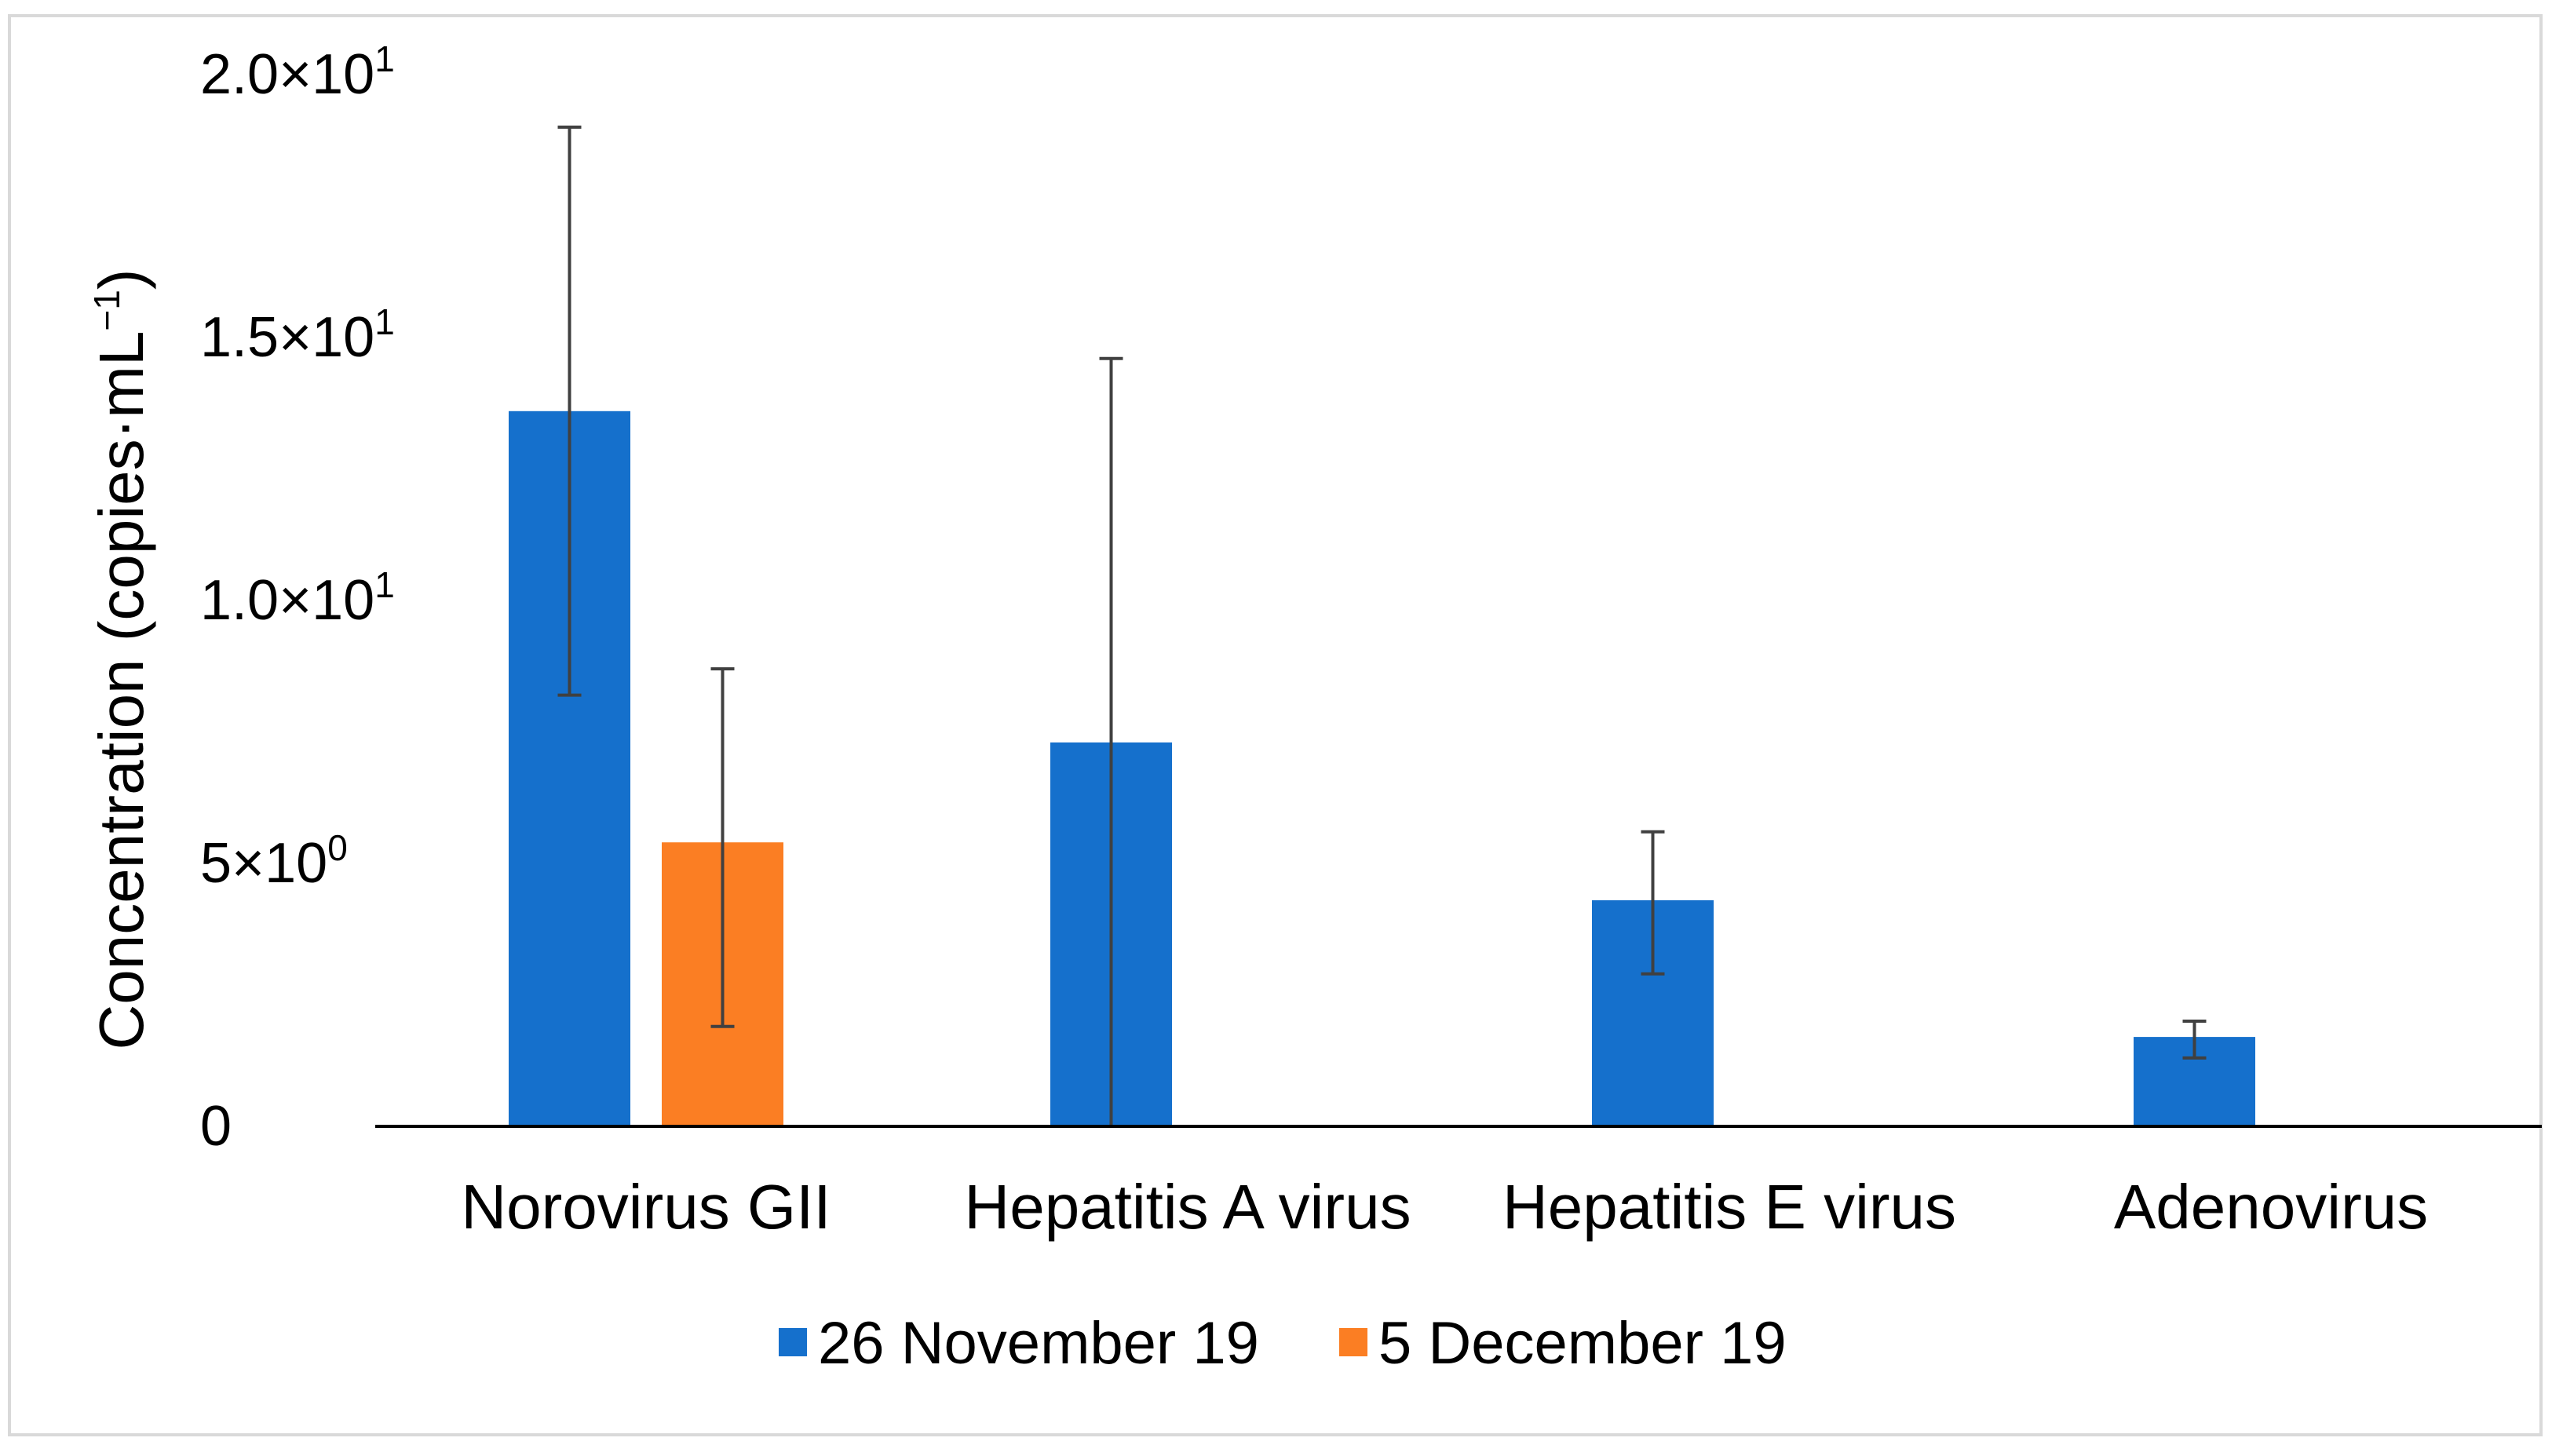  I want to click on y-axis-title-main: Concentration (copies·mL, so click(121, 690).